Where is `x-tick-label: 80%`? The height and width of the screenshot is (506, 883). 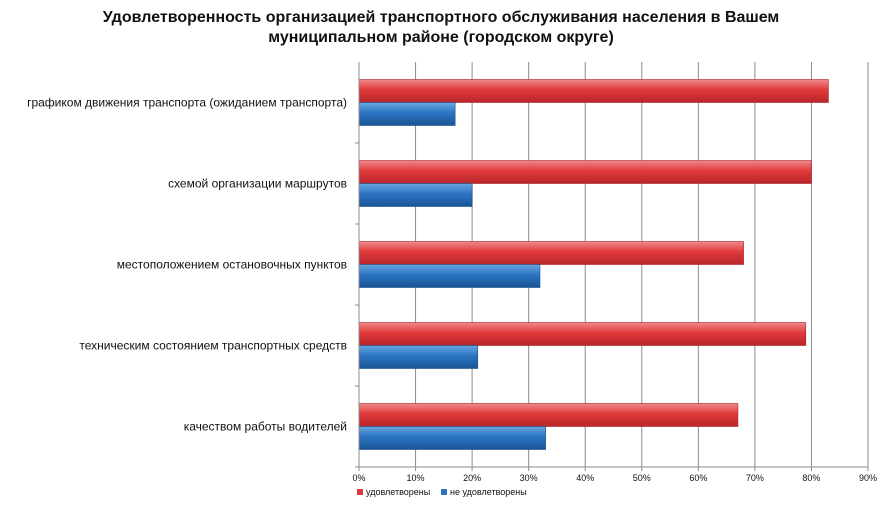
x-tick-label: 80% is located at coordinates (811, 478).